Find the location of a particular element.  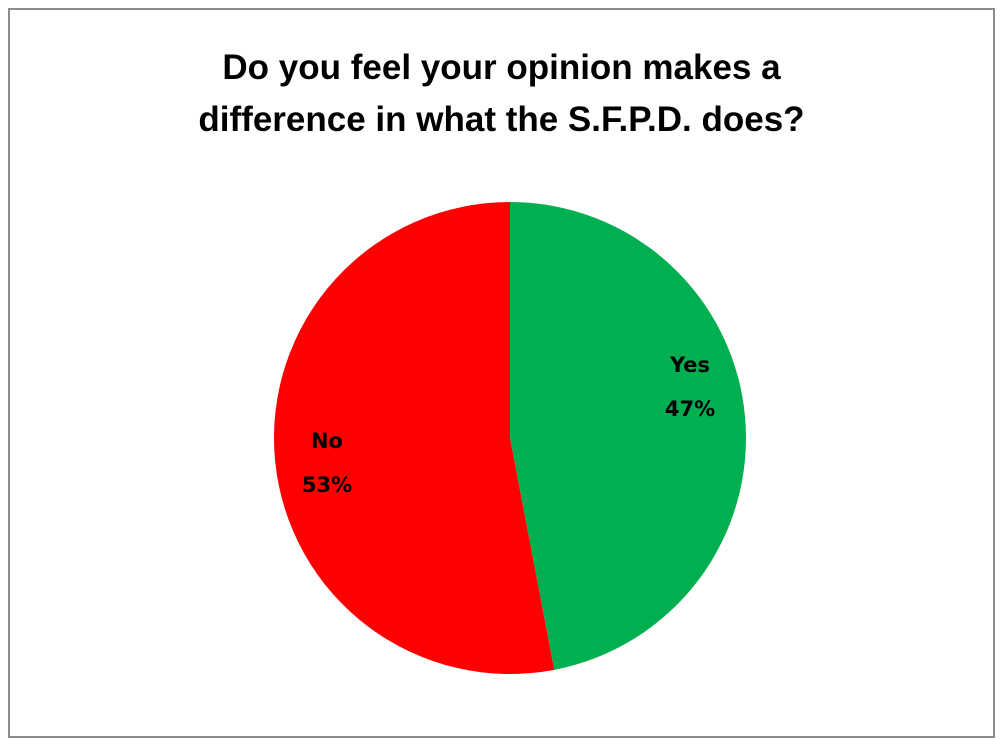

chart-title-line-1: Do you feel your opinion makes a is located at coordinates (501, 67).